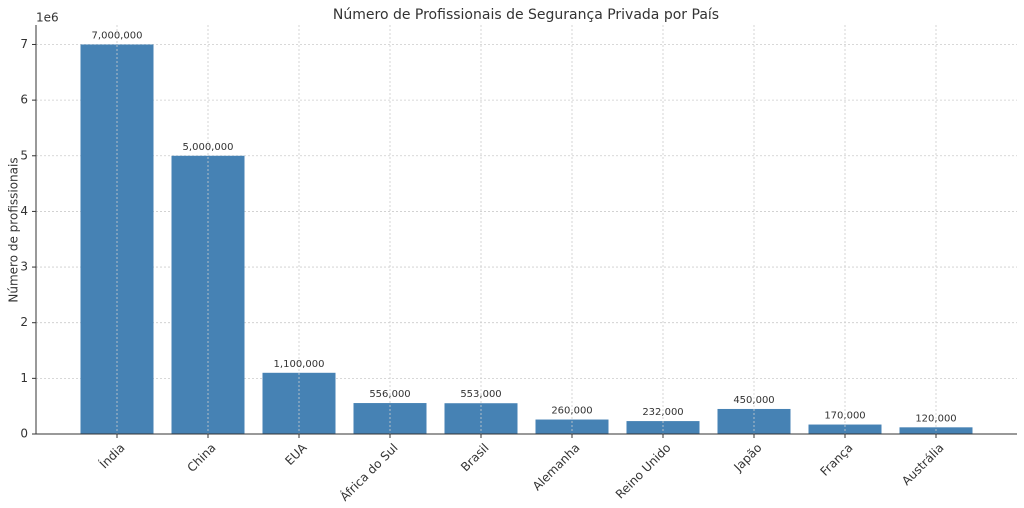 Image resolution: width=1024 pixels, height=508 pixels. What do you see at coordinates (24, 434) in the screenshot?
I see `y-tick-label: 0` at bounding box center [24, 434].